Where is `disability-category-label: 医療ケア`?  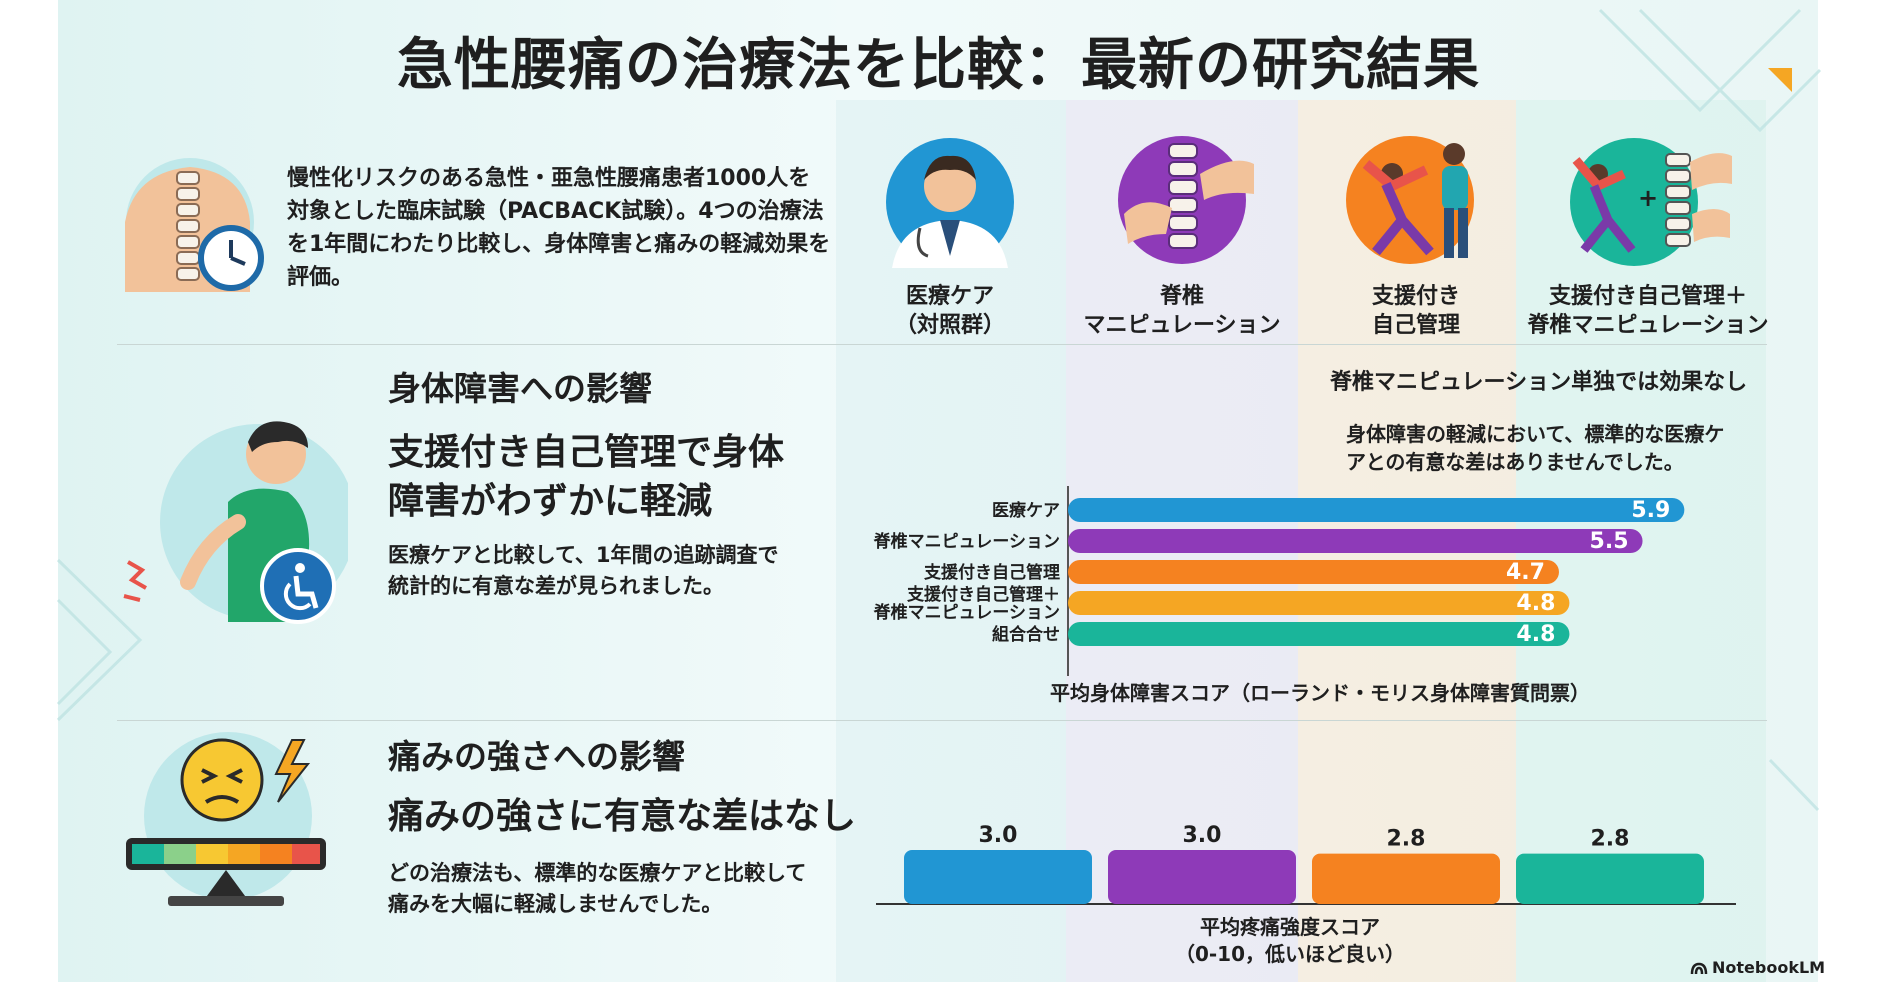
disability-category-label: 医療ケア is located at coordinates (1026, 510).